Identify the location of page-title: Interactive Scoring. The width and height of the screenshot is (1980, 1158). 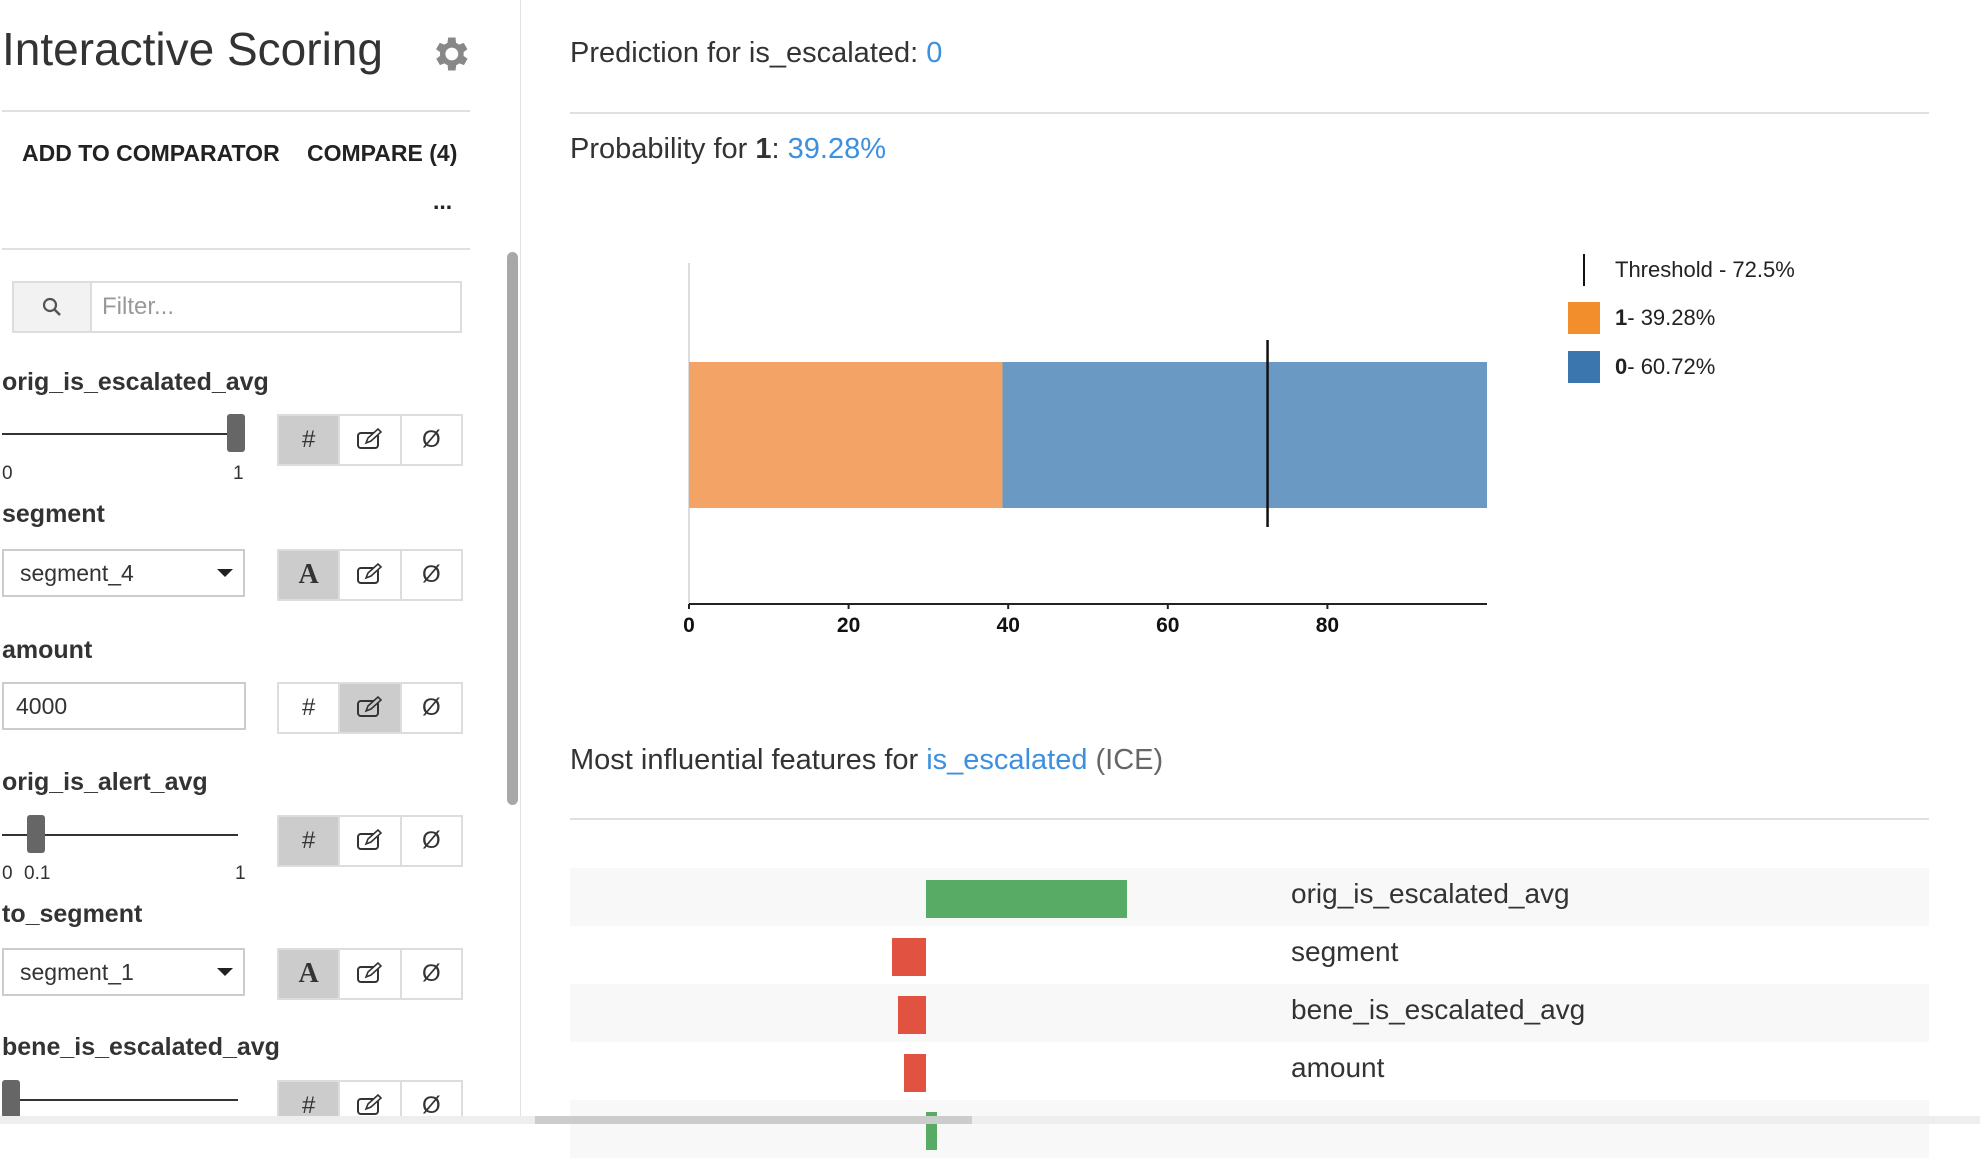
(192, 49).